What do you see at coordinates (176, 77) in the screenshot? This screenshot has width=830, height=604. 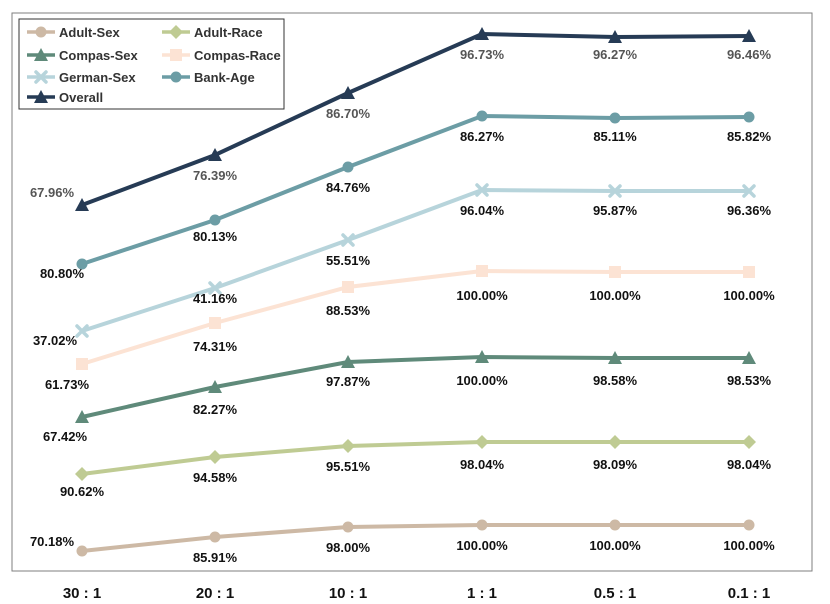 I see `legend-marker-bank-age` at bounding box center [176, 77].